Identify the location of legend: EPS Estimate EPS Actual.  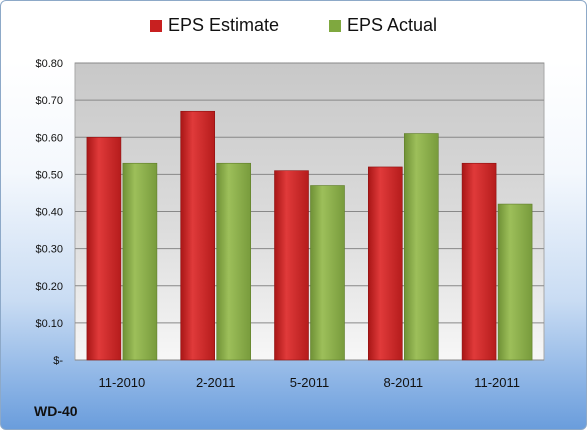
(293, 25).